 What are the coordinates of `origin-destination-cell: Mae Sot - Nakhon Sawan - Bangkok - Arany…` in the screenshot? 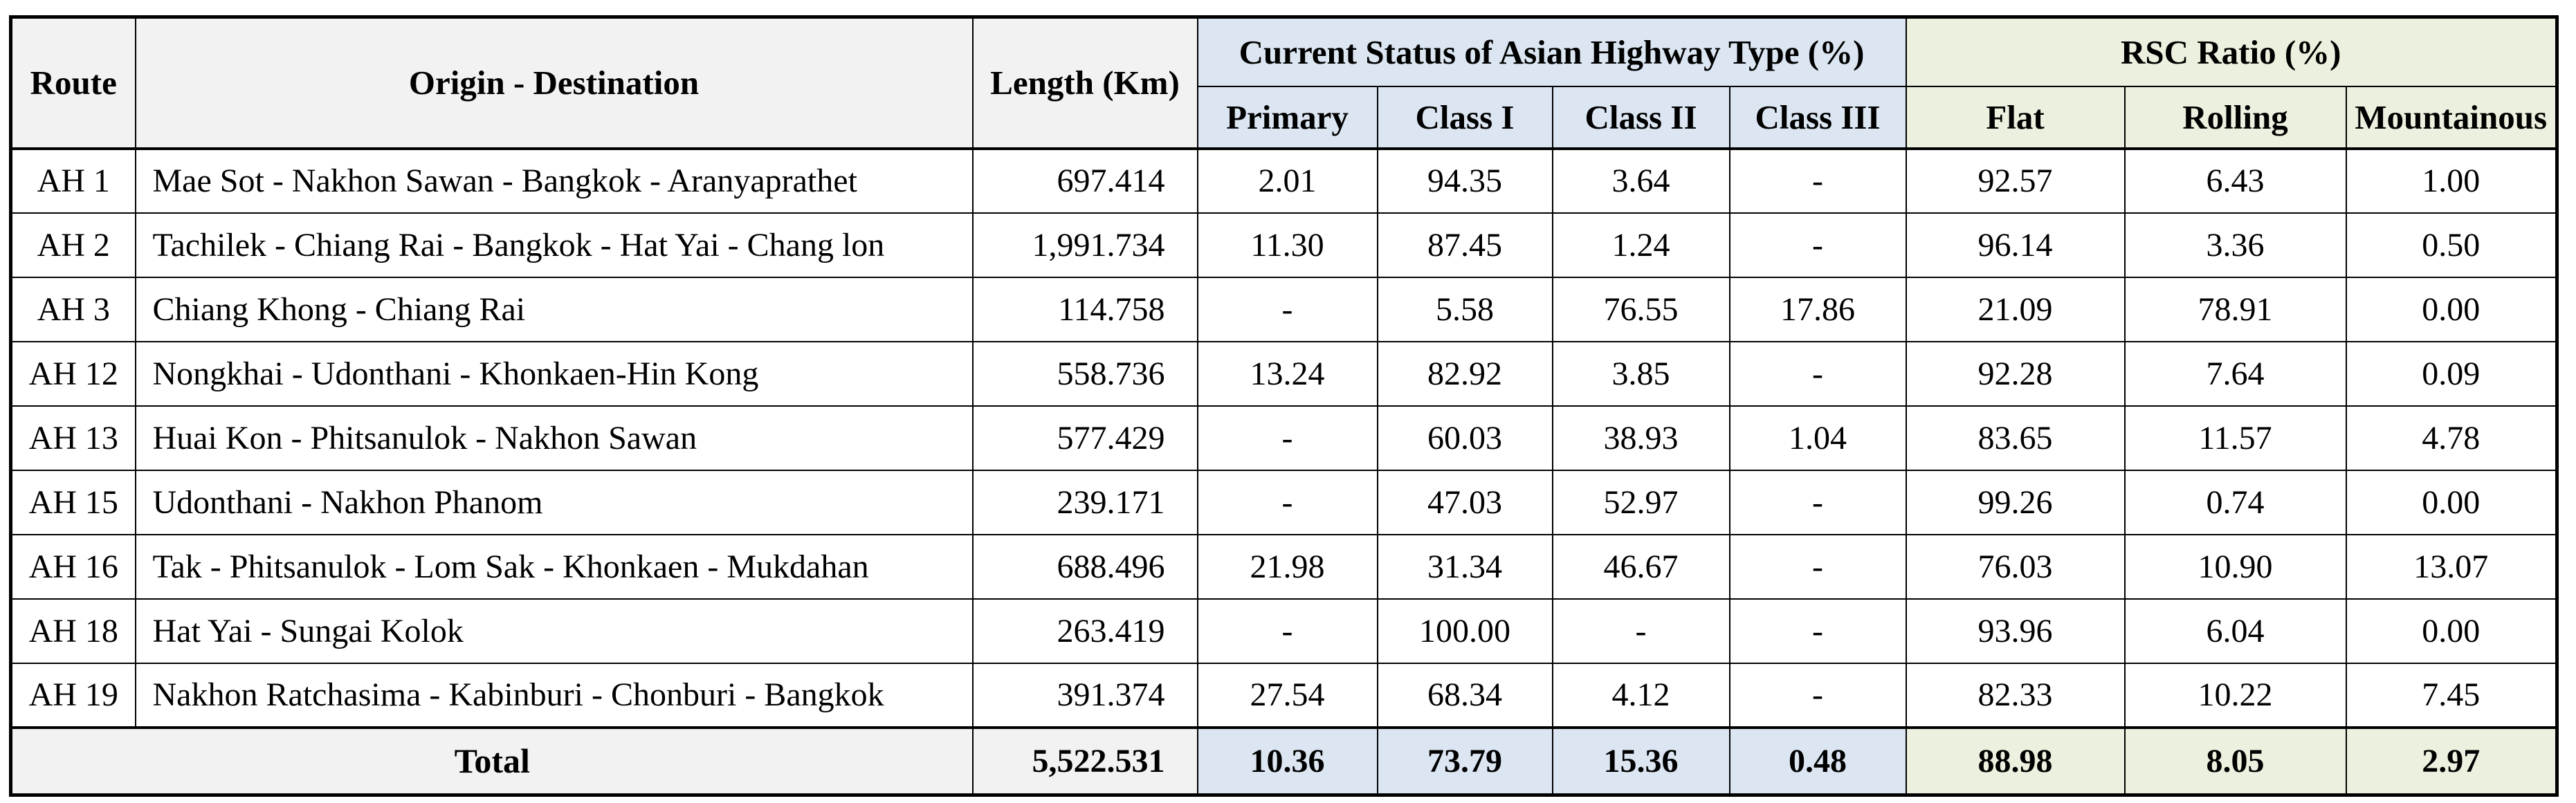 It's located at (554, 180).